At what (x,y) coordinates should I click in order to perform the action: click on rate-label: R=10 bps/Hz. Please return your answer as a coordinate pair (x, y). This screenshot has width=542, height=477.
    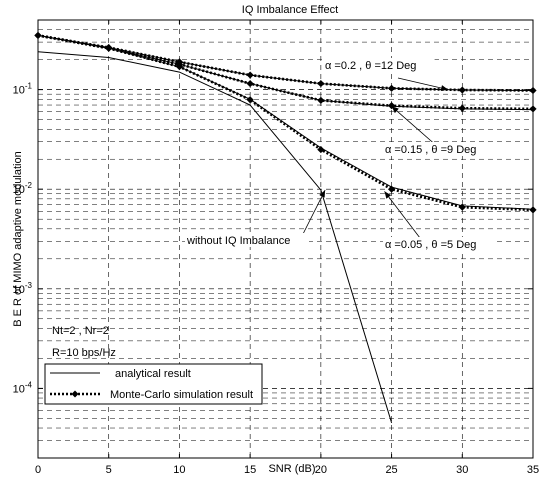
    Looking at the image, I should click on (84, 353).